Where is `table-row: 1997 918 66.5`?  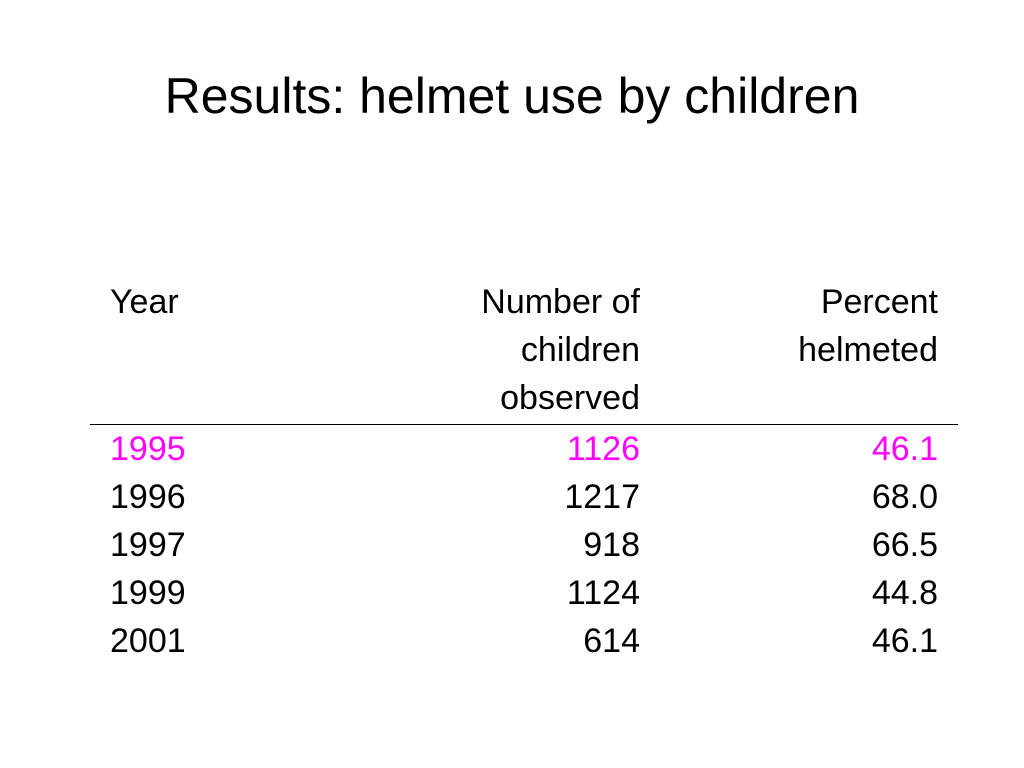
table-row: 1997 918 66.5 is located at coordinates (524, 545).